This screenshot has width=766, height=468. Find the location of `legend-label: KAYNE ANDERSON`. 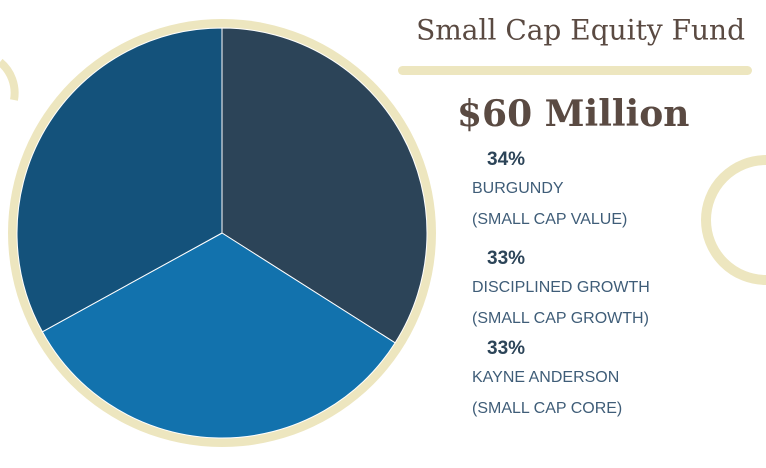

legend-label: KAYNE ANDERSON is located at coordinates (545, 377).